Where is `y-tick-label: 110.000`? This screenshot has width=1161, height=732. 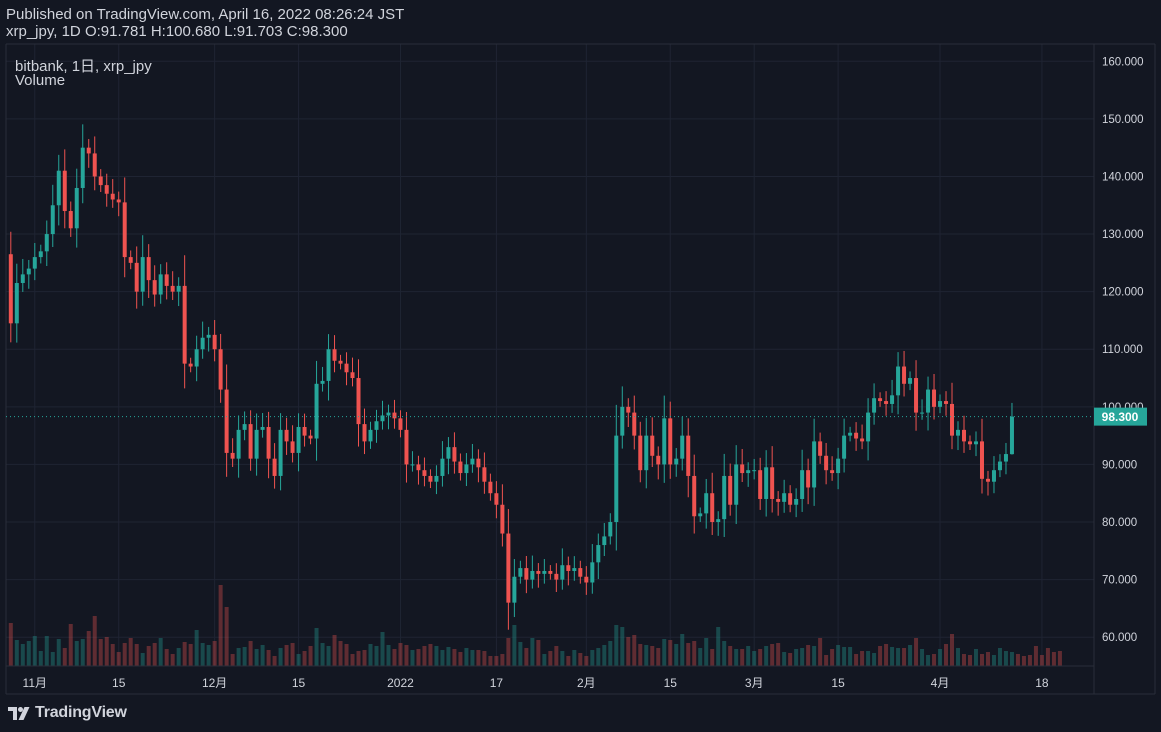 y-tick-label: 110.000 is located at coordinates (1122, 350).